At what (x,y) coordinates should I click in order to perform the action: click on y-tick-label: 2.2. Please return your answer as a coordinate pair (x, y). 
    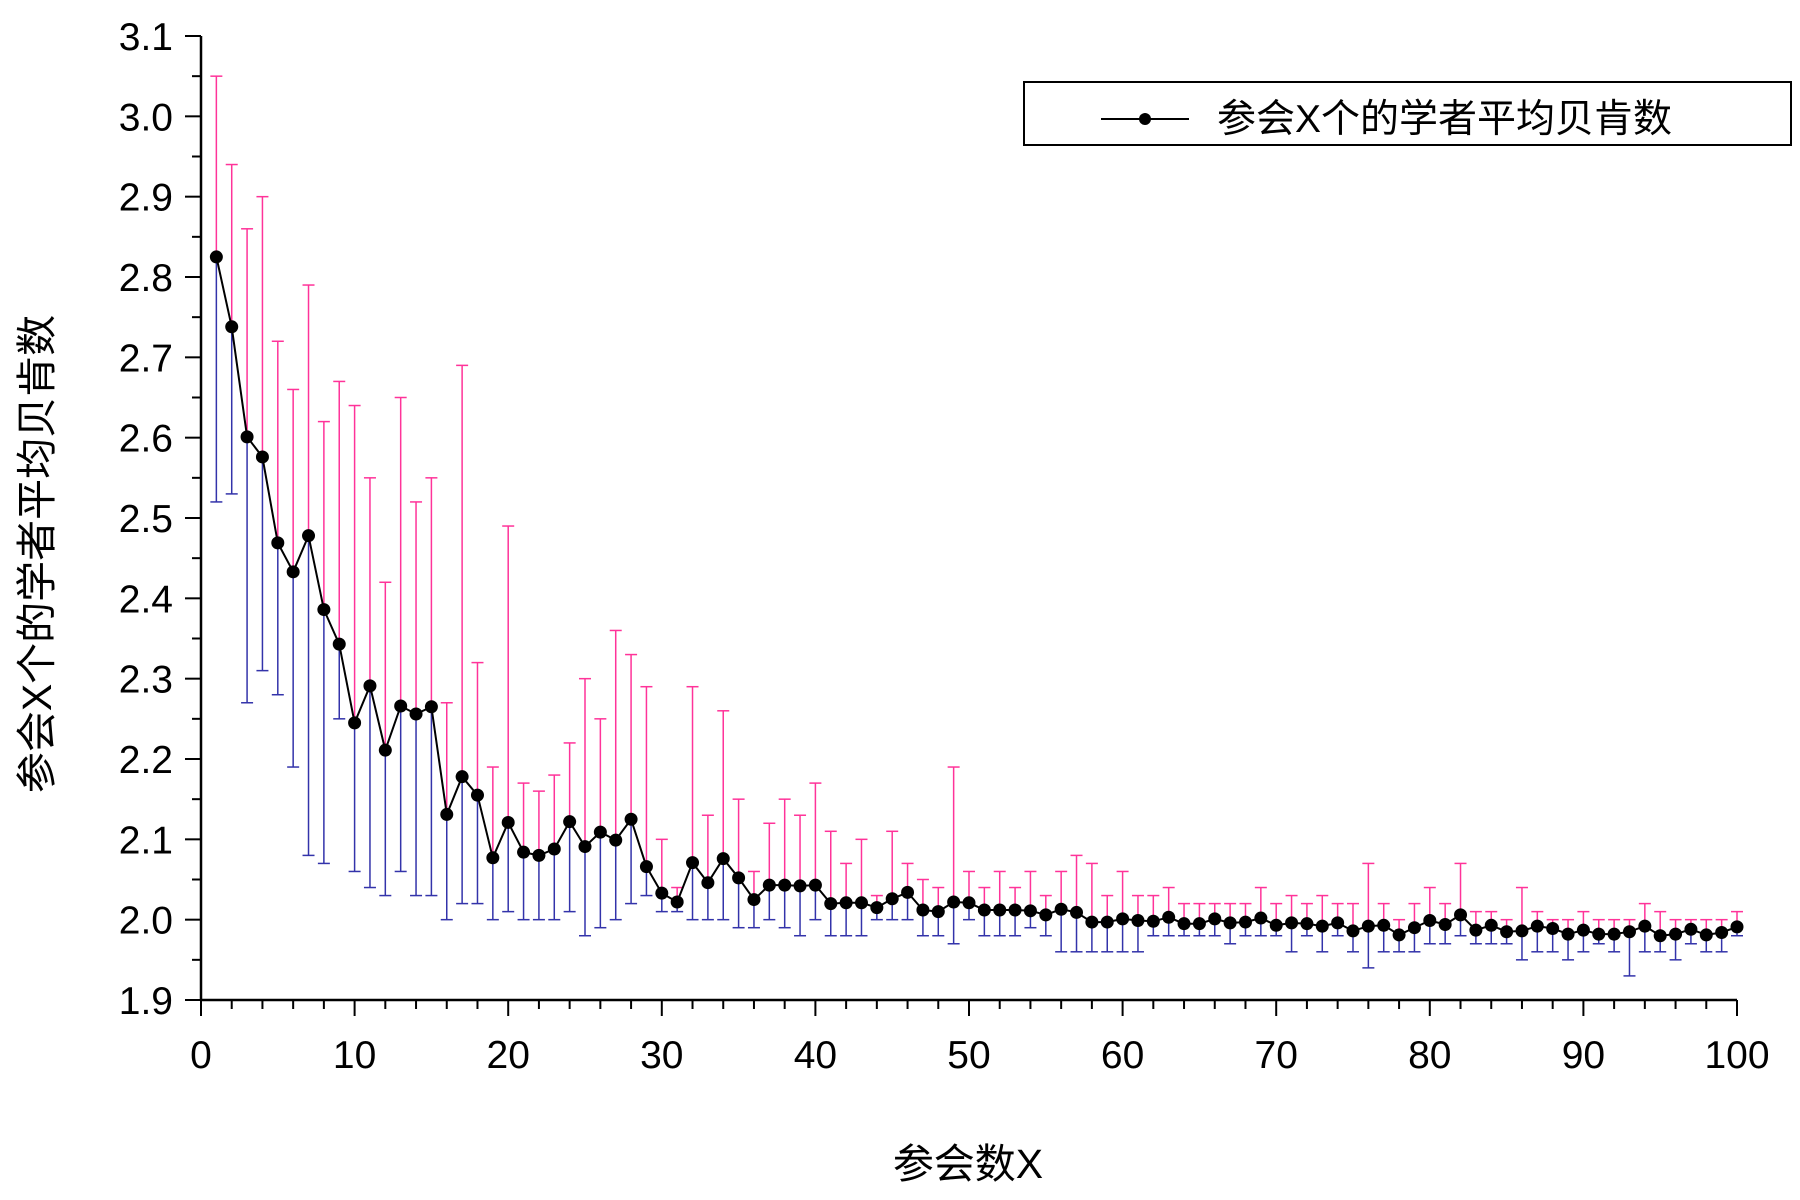
    Looking at the image, I should click on (146, 760).